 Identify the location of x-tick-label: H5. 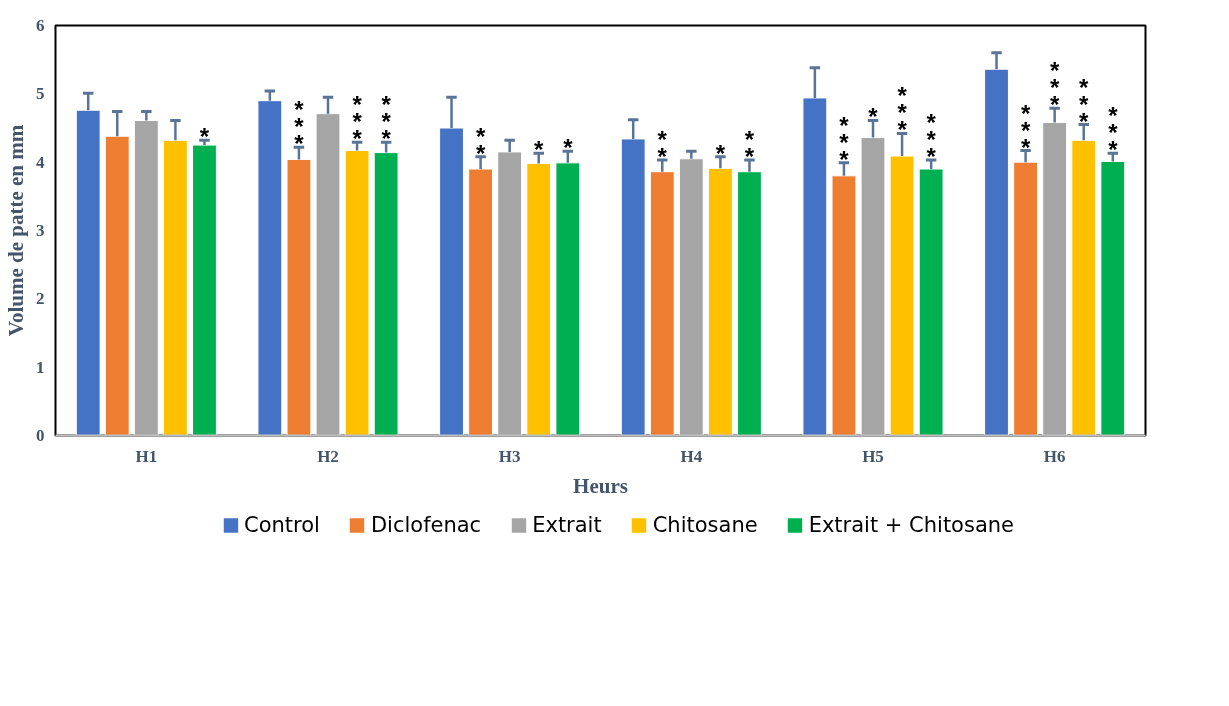
(873, 456).